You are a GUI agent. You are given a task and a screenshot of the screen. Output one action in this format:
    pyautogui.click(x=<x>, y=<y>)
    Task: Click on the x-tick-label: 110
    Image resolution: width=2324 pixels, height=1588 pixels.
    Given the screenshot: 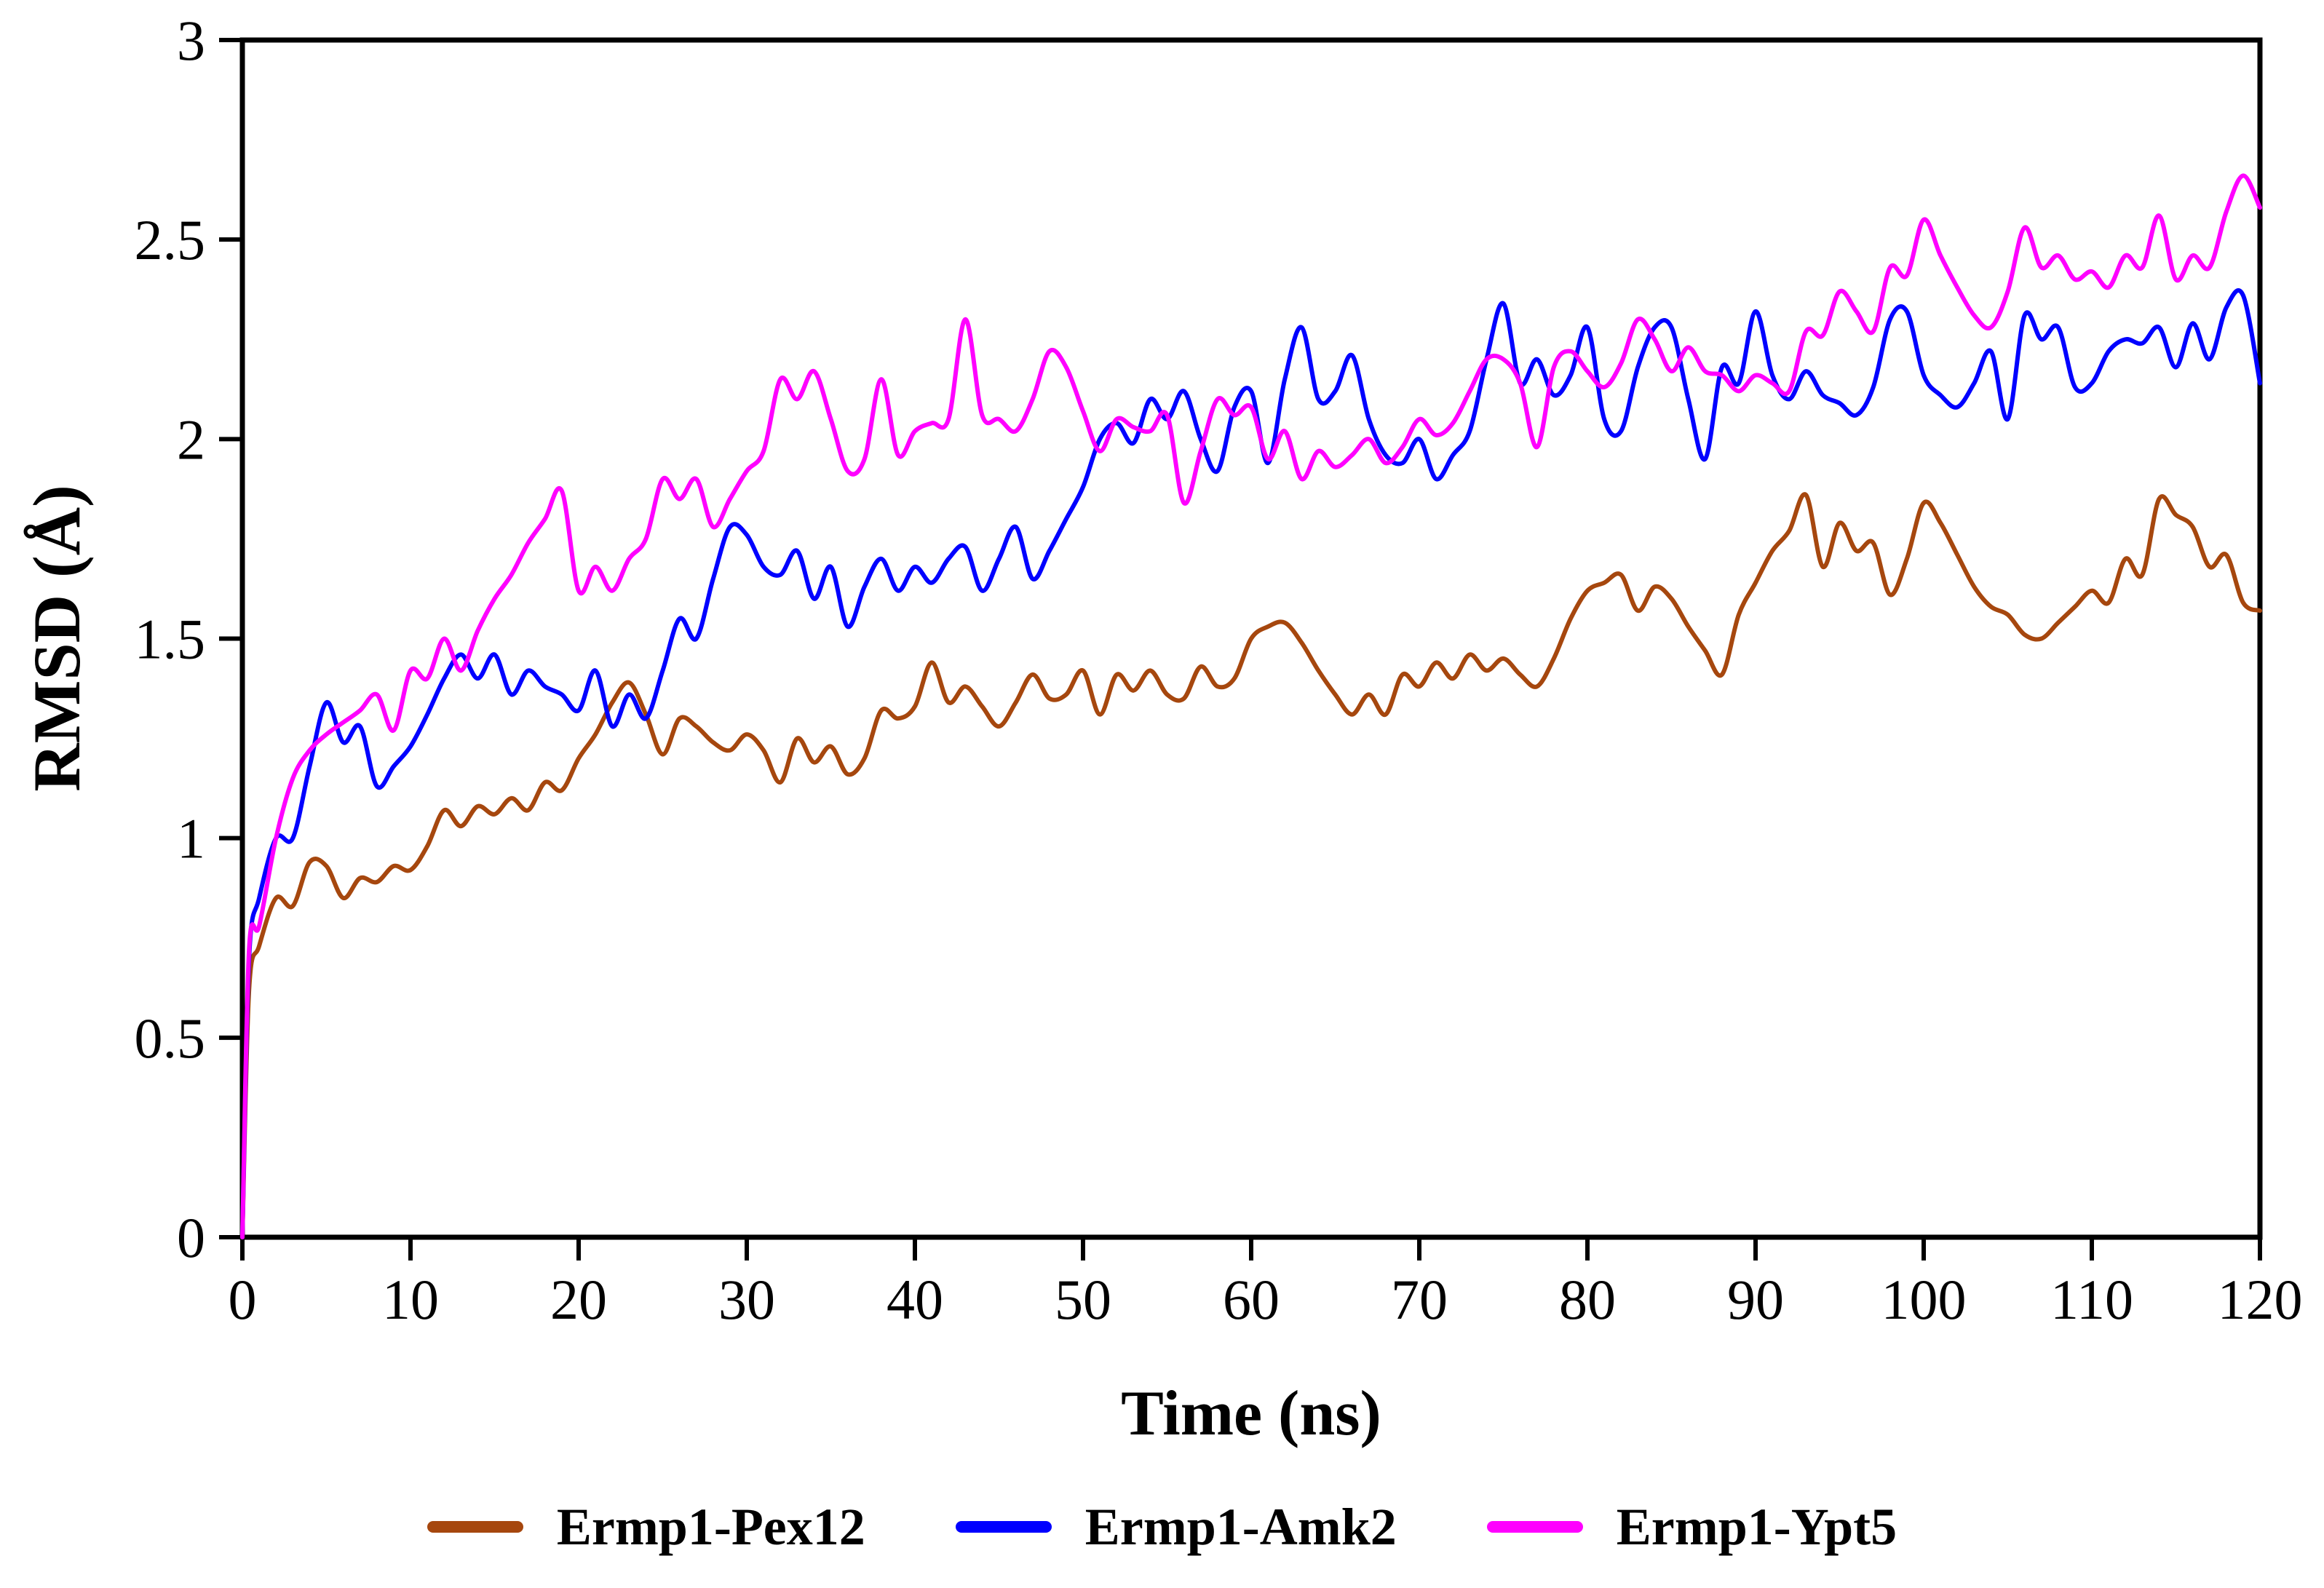 What is the action you would take?
    pyautogui.click(x=2091, y=1299)
    